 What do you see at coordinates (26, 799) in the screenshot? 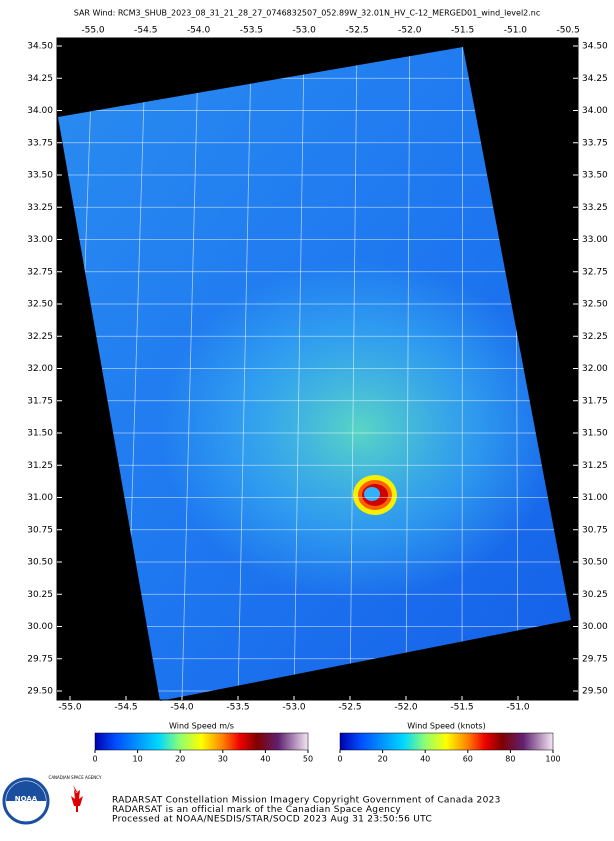
I see `noaa-label: NOAA` at bounding box center [26, 799].